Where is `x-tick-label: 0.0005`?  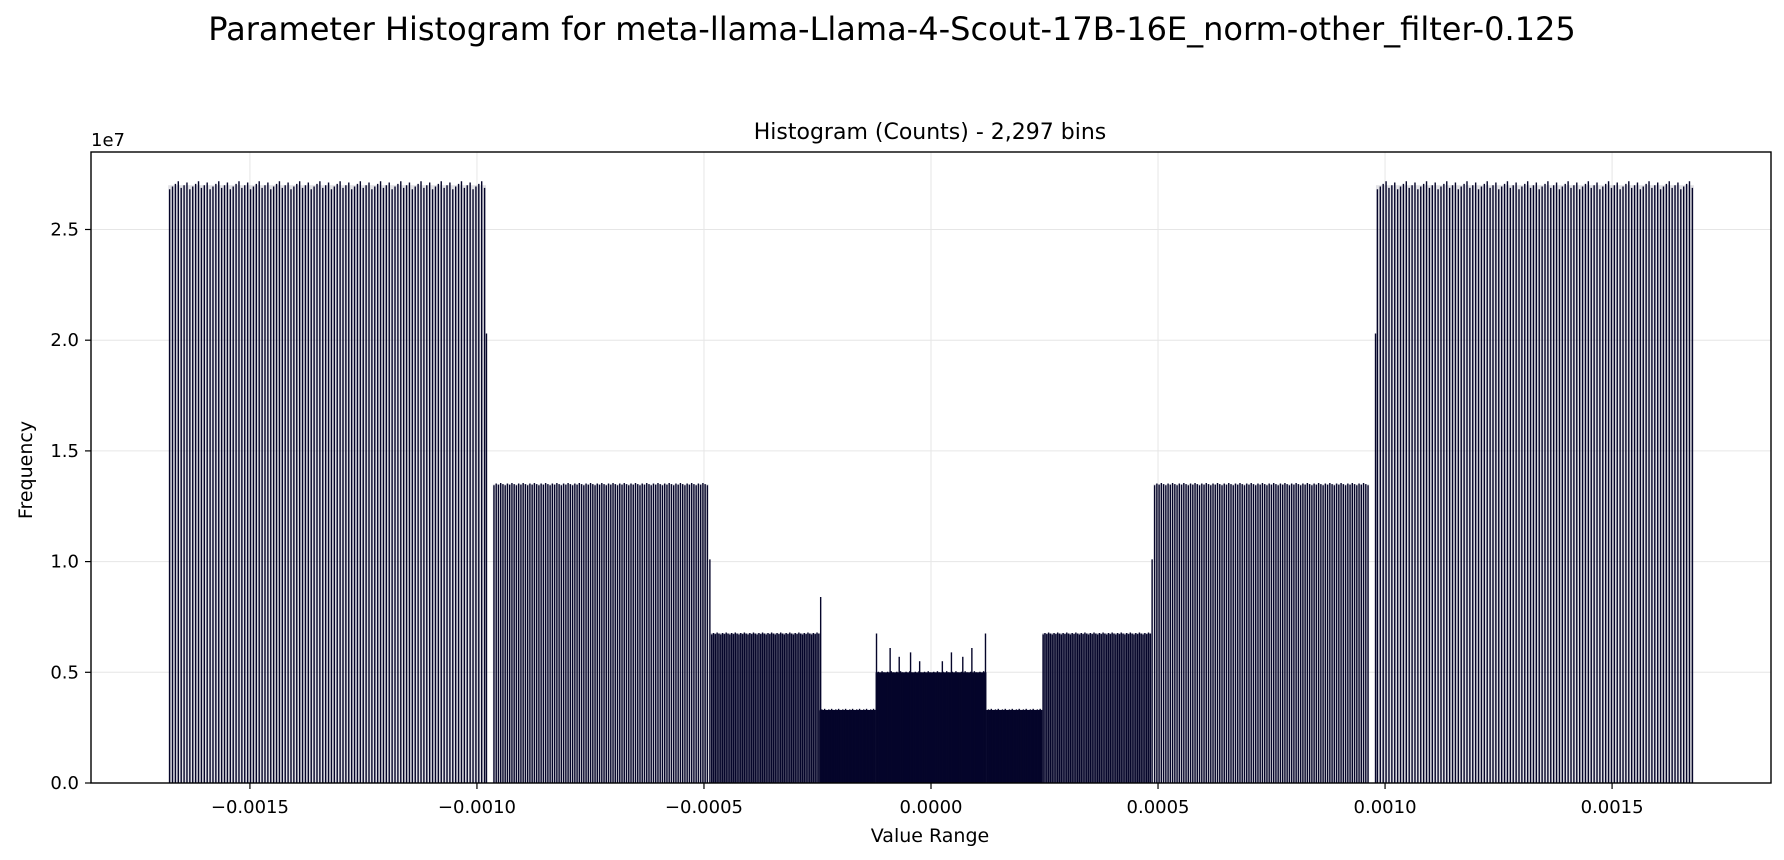
x-tick-label: 0.0005 is located at coordinates (1158, 807).